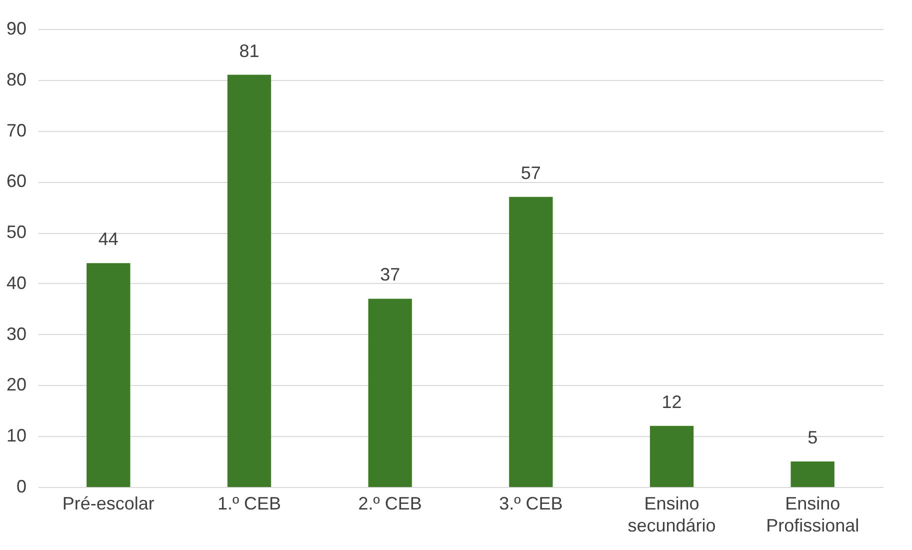 Image resolution: width=912 pixels, height=550 pixels. What do you see at coordinates (390, 274) in the screenshot?
I see `data-label: 37` at bounding box center [390, 274].